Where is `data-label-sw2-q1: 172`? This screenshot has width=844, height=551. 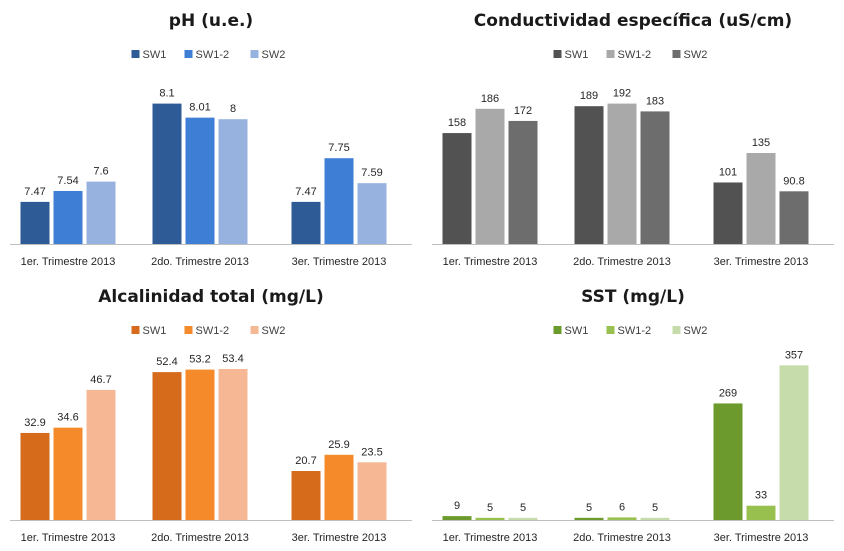 data-label-sw2-q1: 172 is located at coordinates (523, 111).